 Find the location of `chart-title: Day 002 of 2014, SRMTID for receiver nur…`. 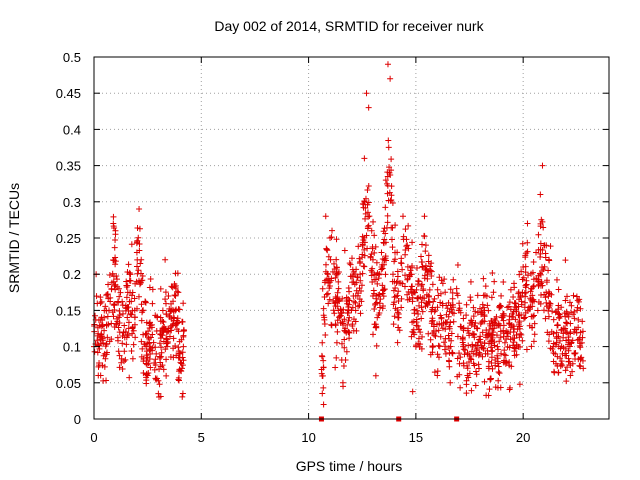

chart-title: Day 002 of 2014, SRMTID for receiver nur… is located at coordinates (349, 26).